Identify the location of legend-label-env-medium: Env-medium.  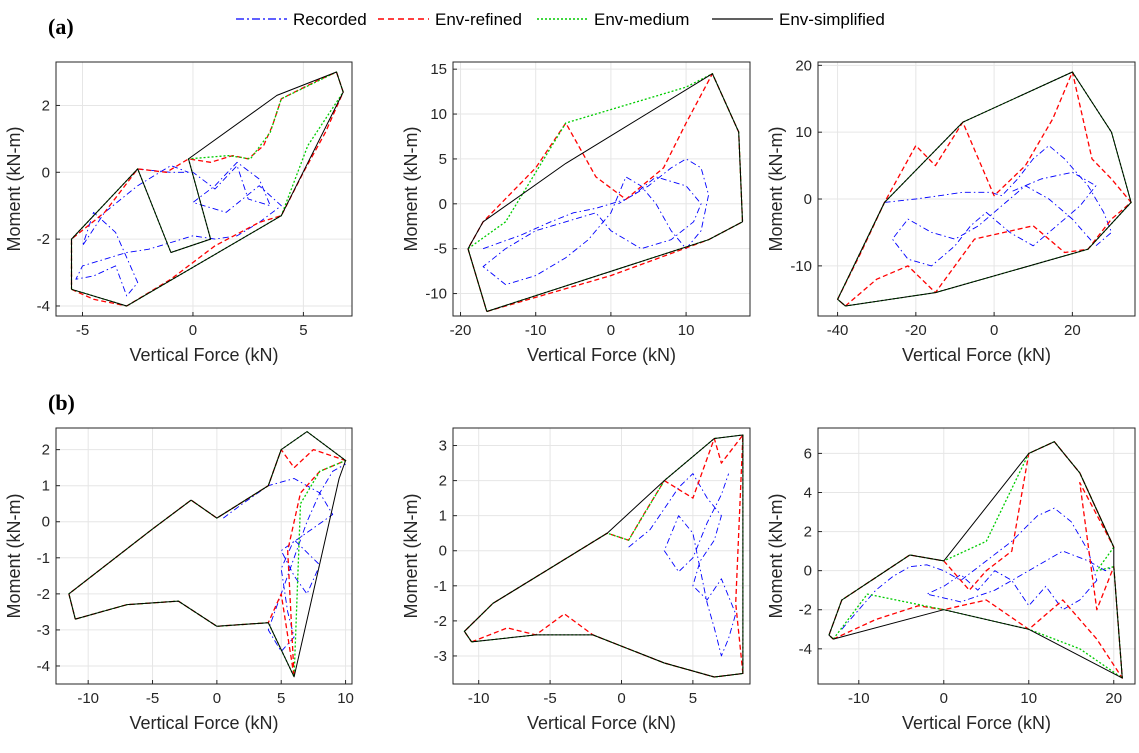
(641, 19).